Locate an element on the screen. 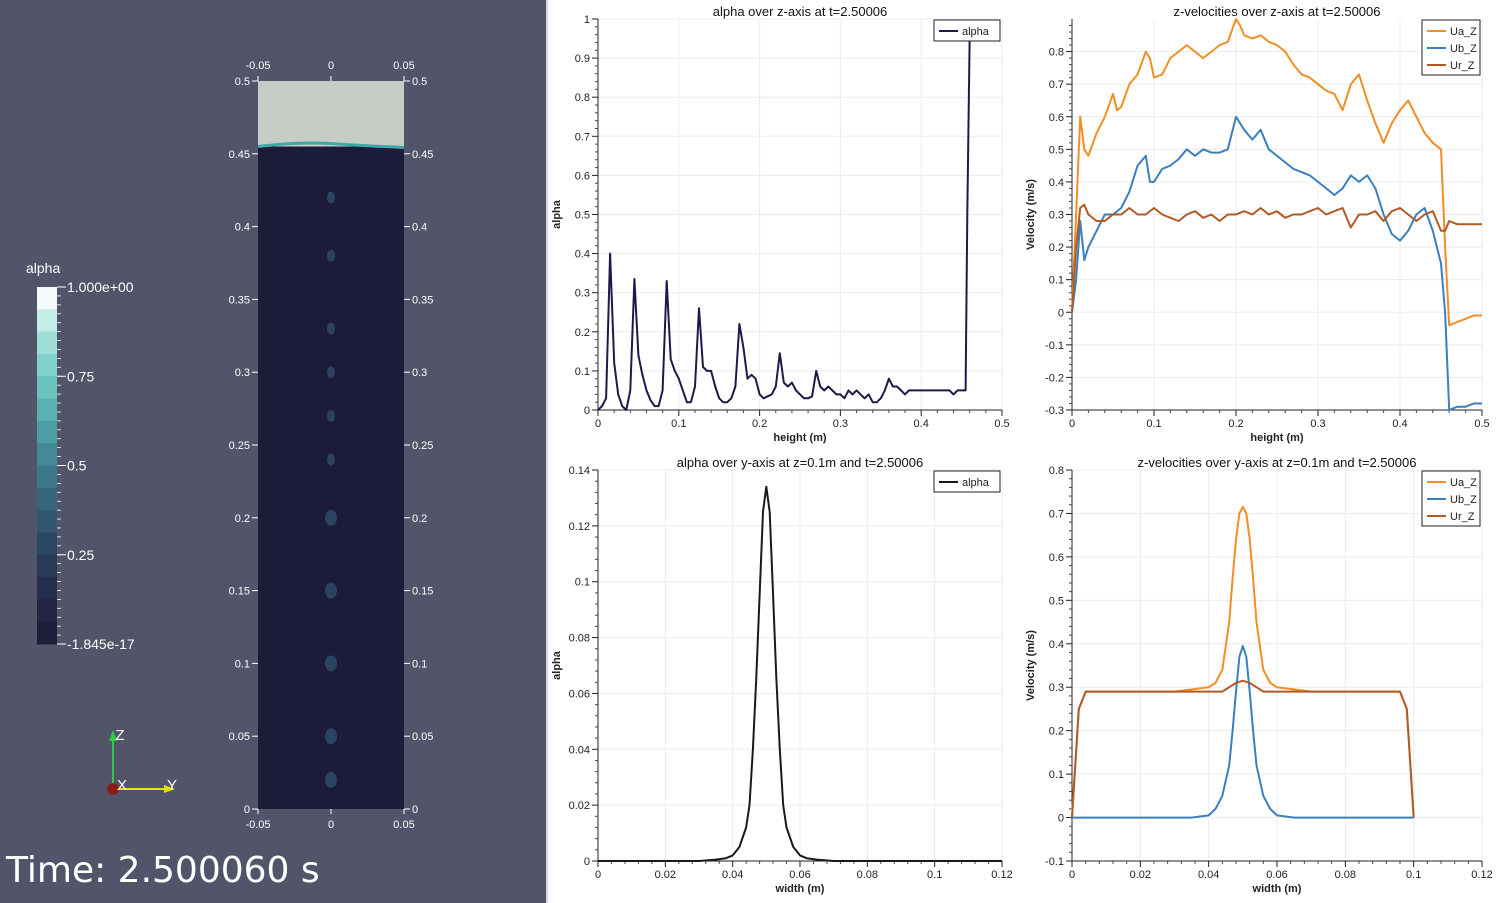  triad-x-label: X is located at coordinates (122, 785).